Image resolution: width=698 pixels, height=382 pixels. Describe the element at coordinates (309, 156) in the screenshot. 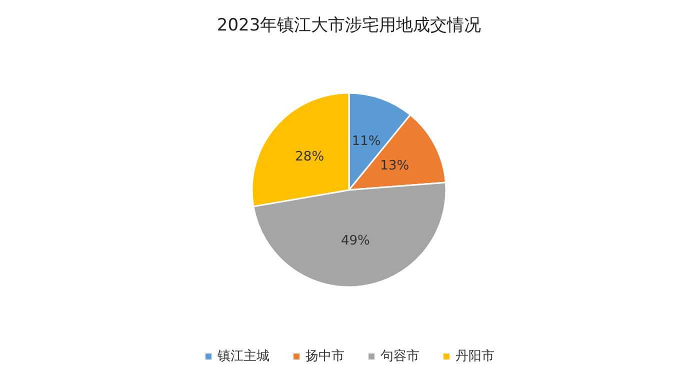

I see `data-label: 28%` at that location.